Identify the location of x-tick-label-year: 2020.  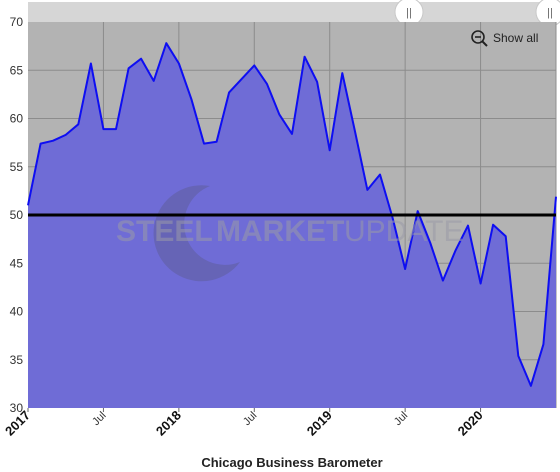
(470, 423).